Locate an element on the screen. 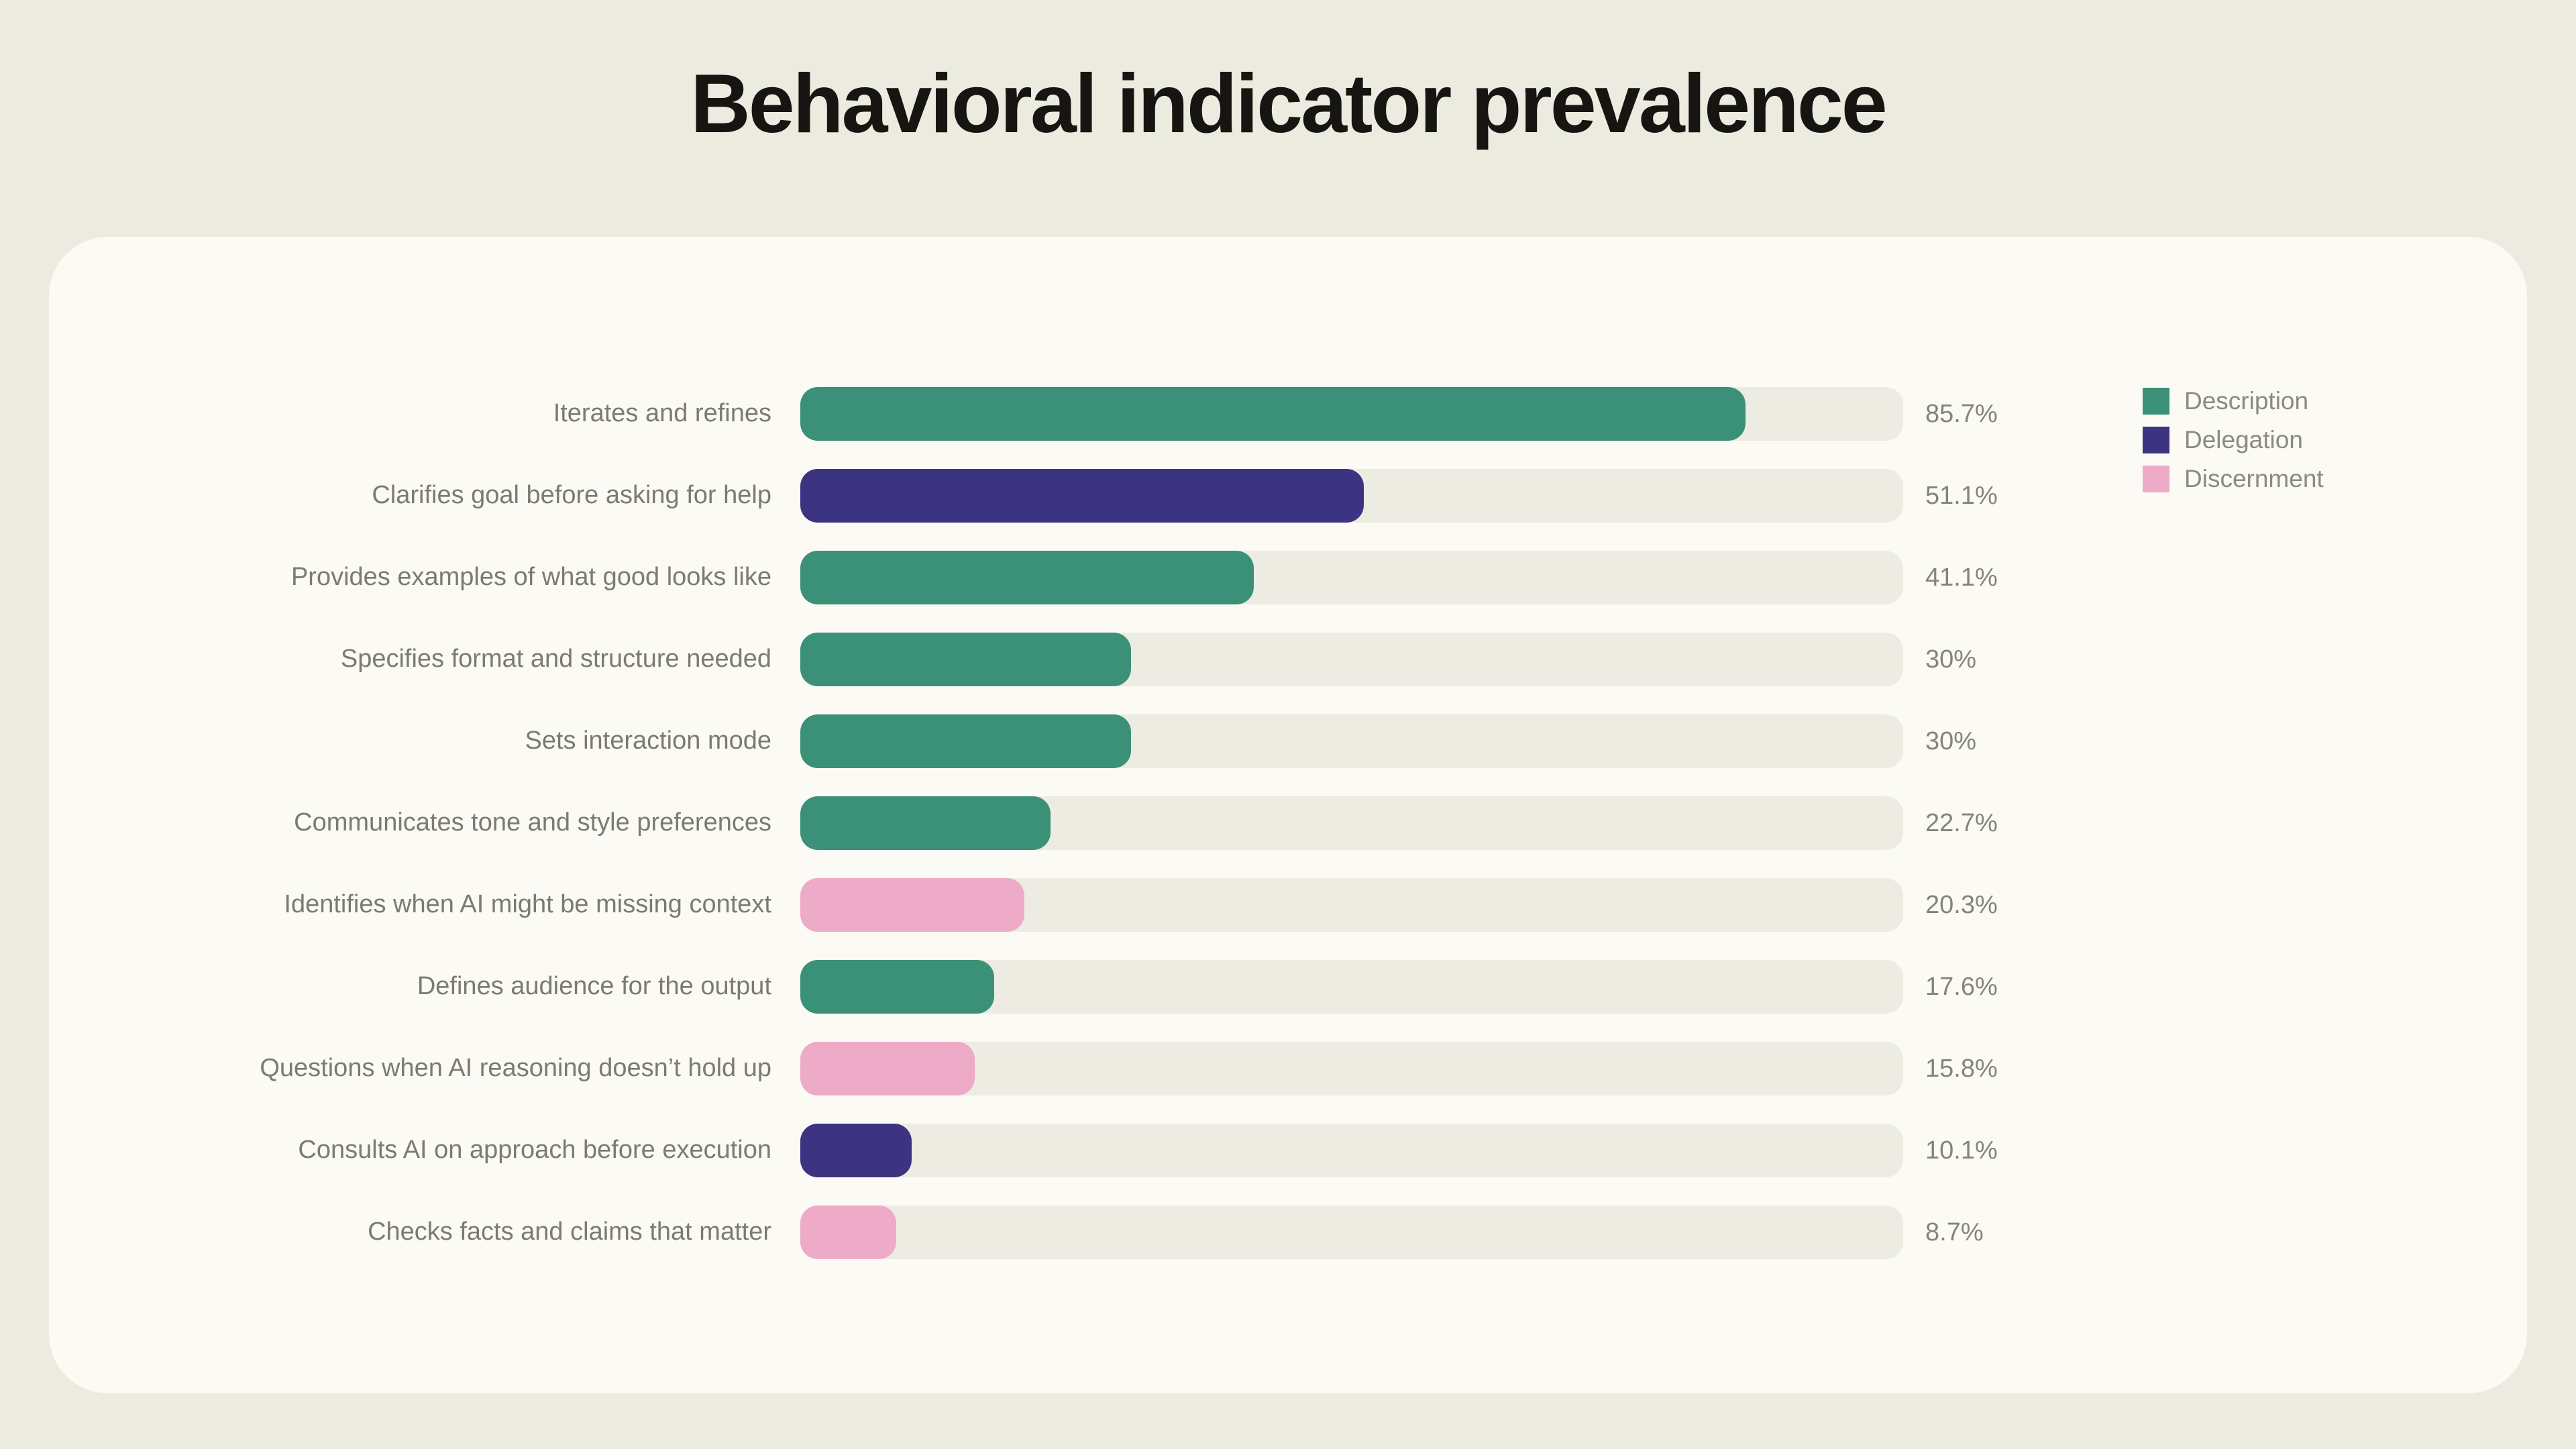 The height and width of the screenshot is (1449, 2576). chart-row: Checks facts and claims that matter 8.7% is located at coordinates (1288, 1232).